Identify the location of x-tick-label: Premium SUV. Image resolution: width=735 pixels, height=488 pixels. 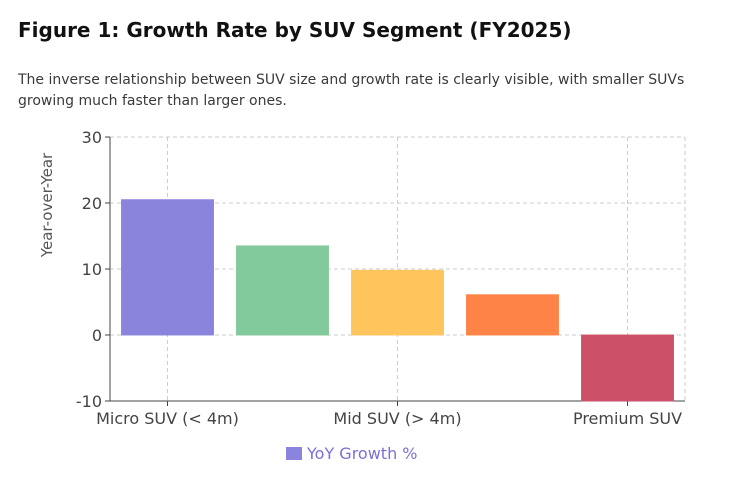
(627, 418).